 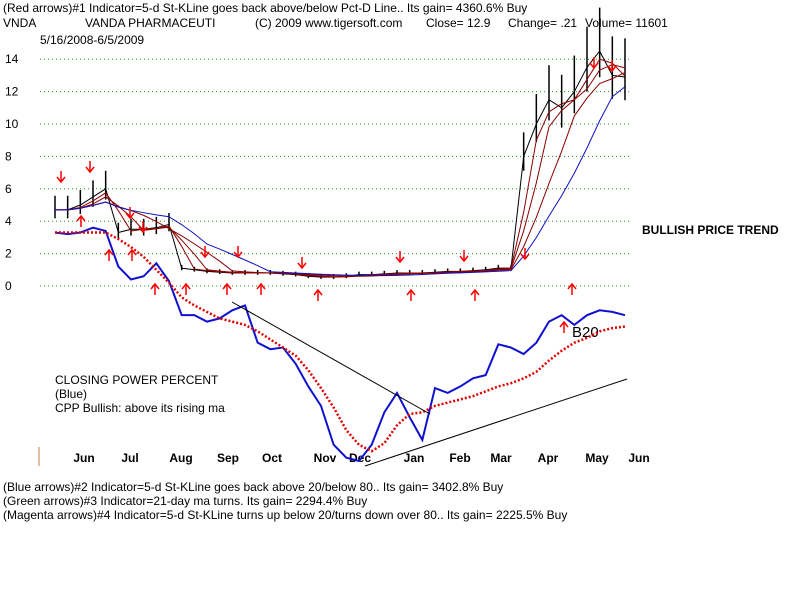 I want to click on x-tick-label-aug: Aug, so click(x=180, y=458).